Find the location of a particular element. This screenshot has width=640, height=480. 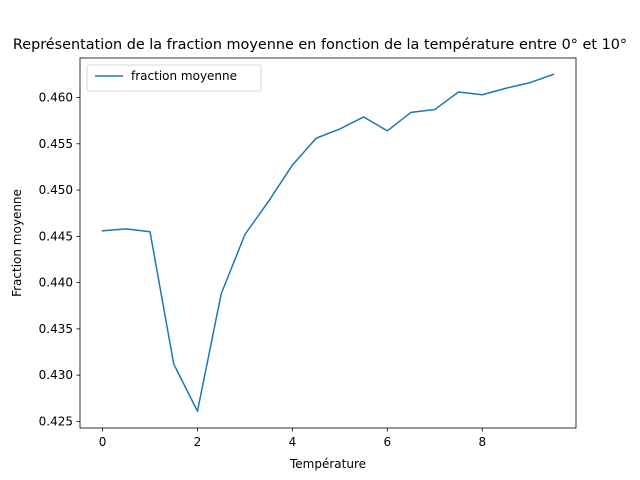

legend-box is located at coordinates (174, 78).